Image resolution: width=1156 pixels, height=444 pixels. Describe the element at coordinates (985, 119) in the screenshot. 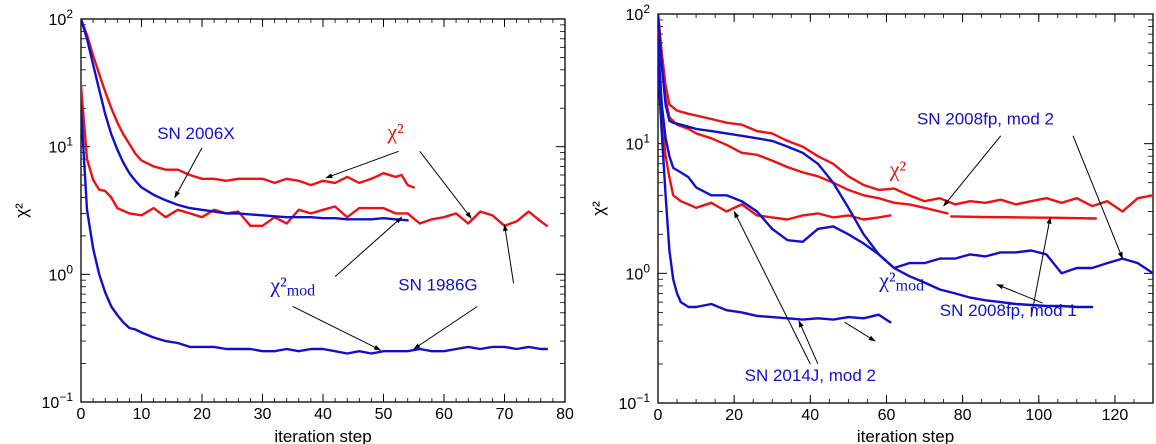

I see `annotation-label: SN 2008fp, mod 2` at that location.